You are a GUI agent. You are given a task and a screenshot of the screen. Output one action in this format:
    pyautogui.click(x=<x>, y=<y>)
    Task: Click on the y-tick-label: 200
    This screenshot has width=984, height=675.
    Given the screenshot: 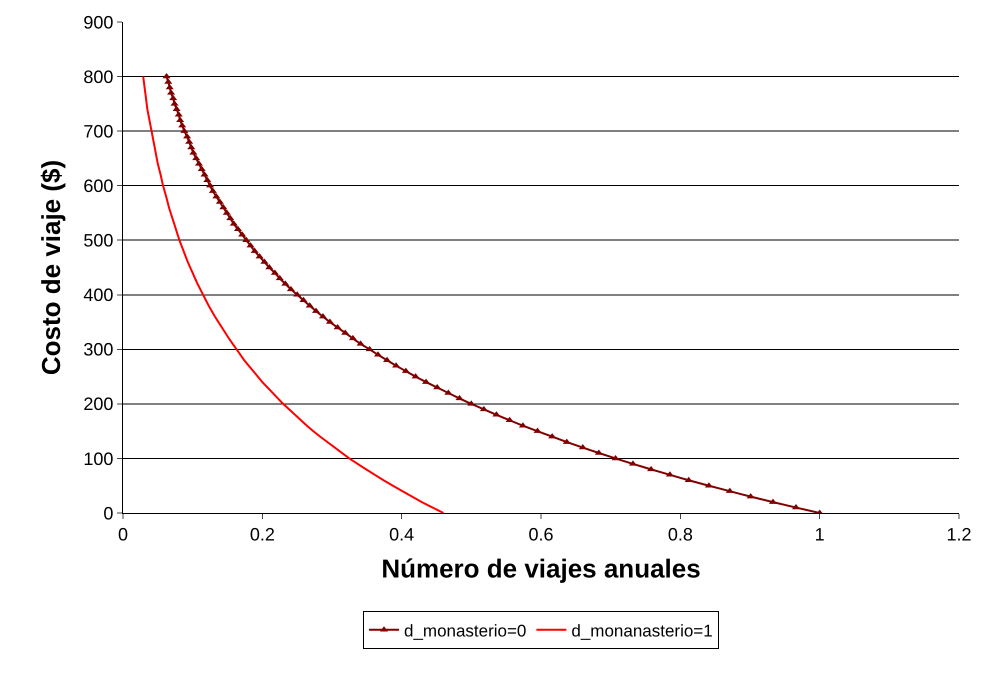 What is the action you would take?
    pyautogui.click(x=98, y=404)
    